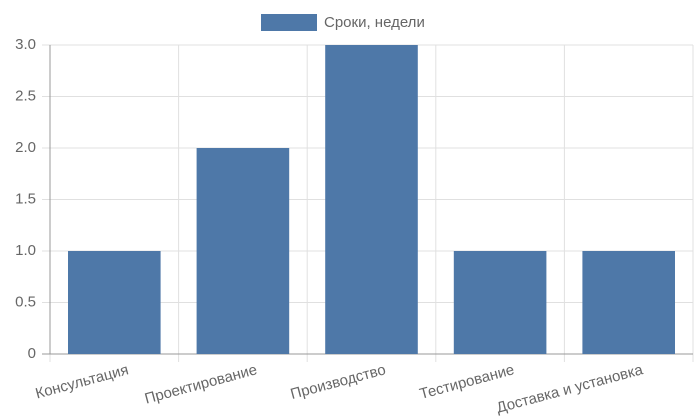  Describe the element at coordinates (25, 44) in the screenshot. I see `y-tick-label: 3.0` at that location.